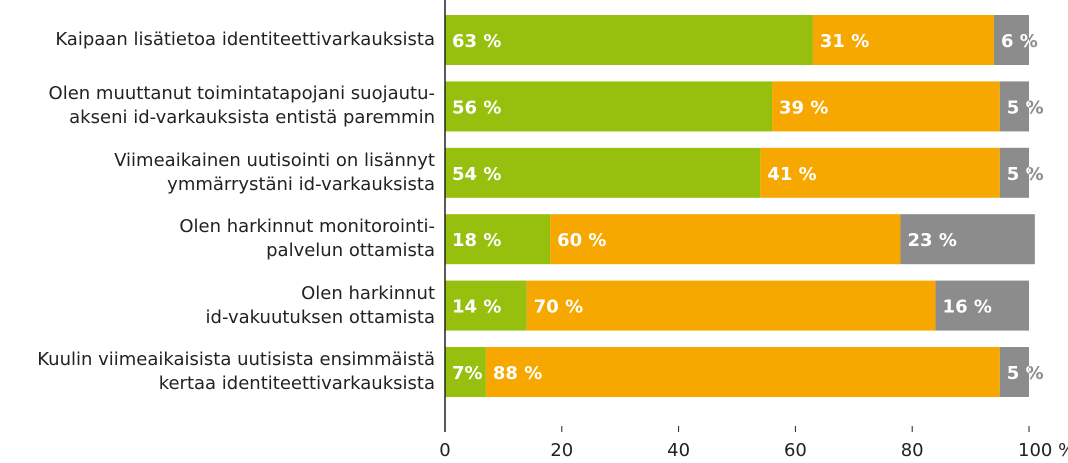 Image resolution: width=1068 pixels, height=463 pixels. What do you see at coordinates (476, 107) in the screenshot?
I see `value-label: 56 %` at bounding box center [476, 107].